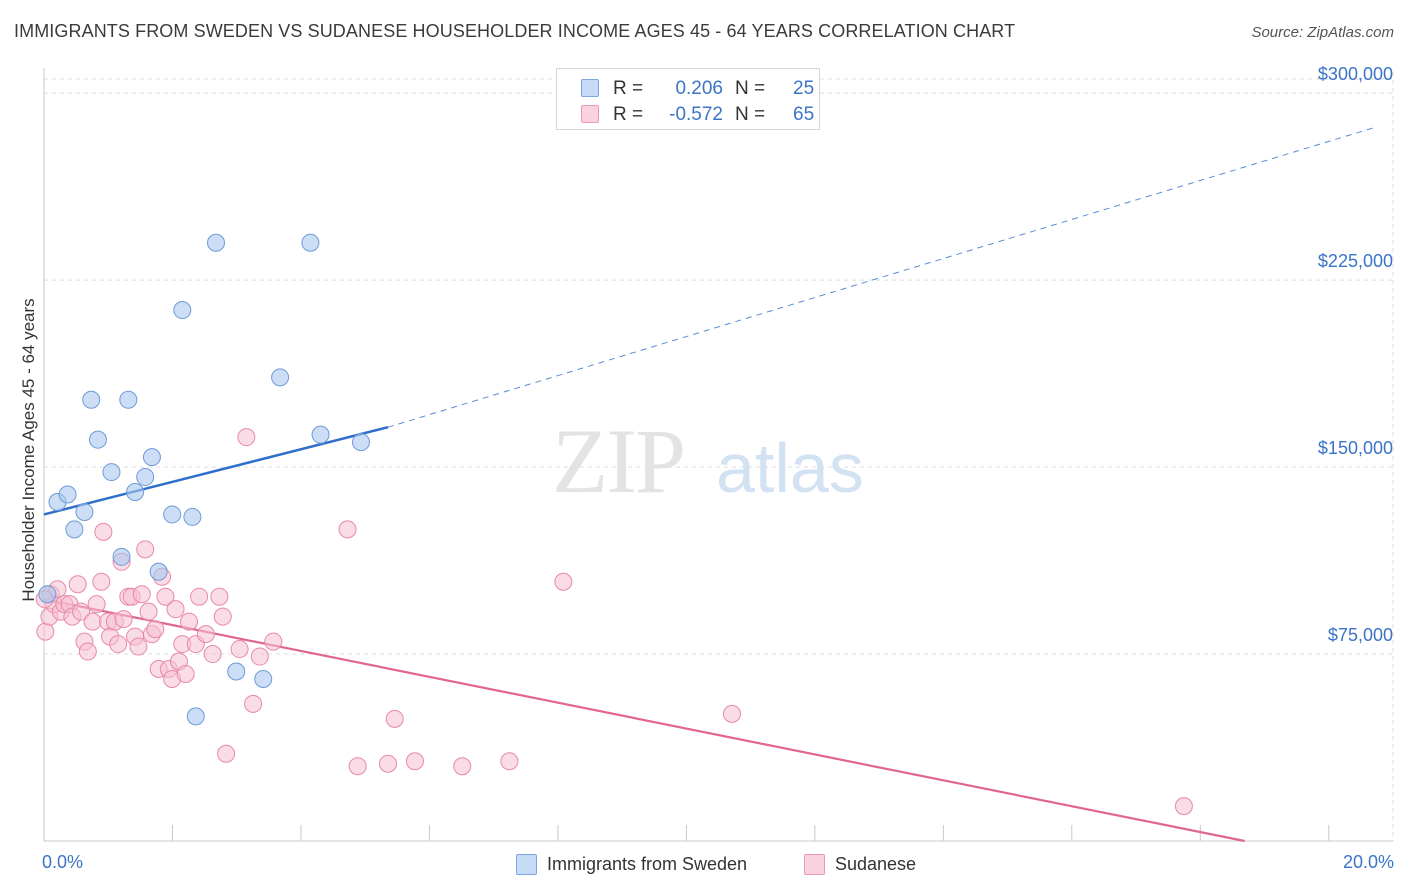 This screenshot has width=1406, height=892. What do you see at coordinates (814, 864) in the screenshot?
I see `series-legend-swatch-sudanese` at bounding box center [814, 864].